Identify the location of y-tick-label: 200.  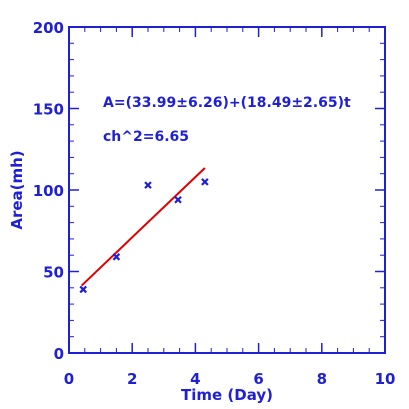
(48, 28).